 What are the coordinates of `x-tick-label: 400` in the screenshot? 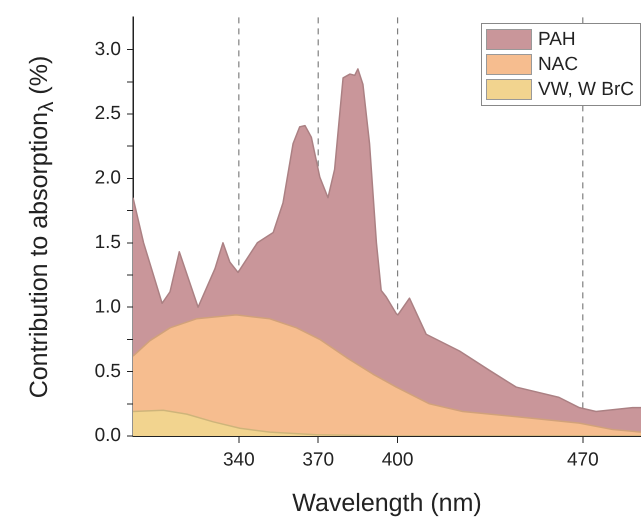 It's located at (398, 460).